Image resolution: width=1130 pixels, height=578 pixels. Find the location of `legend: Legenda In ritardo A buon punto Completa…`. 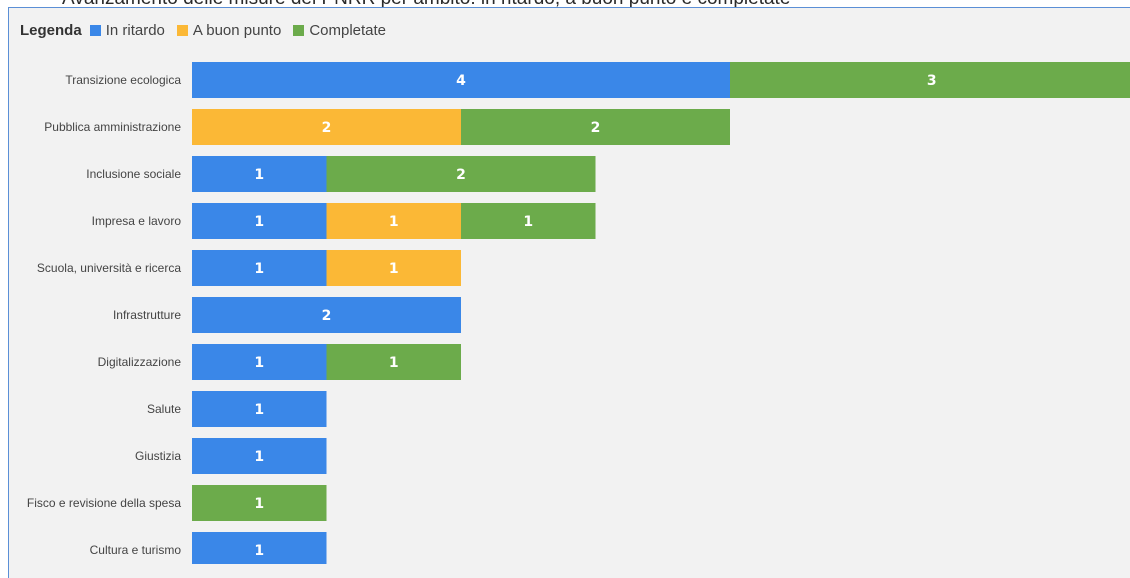

legend: Legenda In ritardo A buon punto Completa… is located at coordinates (209, 30).